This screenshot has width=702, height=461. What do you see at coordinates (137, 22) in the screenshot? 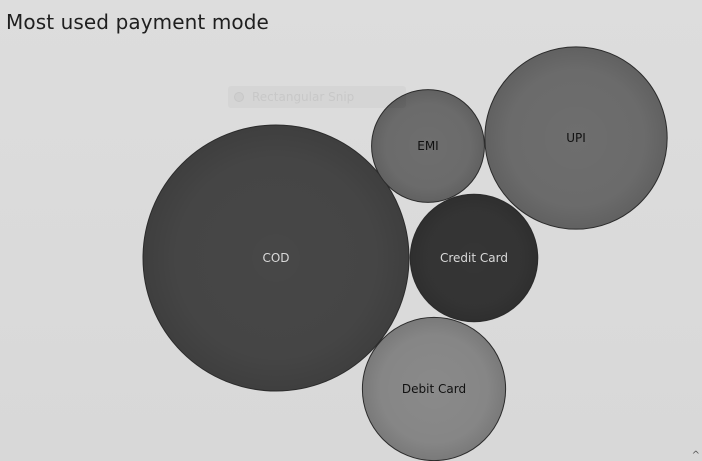
I see `chart-title: Most used payment mode` at bounding box center [137, 22].